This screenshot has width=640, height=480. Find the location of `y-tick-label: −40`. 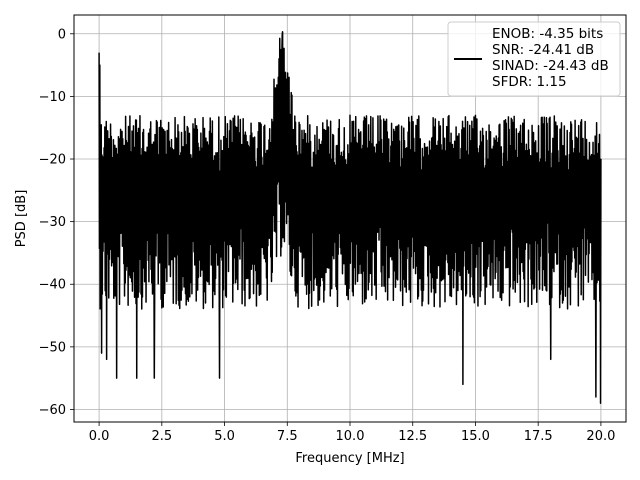

y-tick-label: −40 is located at coordinates (52, 285).